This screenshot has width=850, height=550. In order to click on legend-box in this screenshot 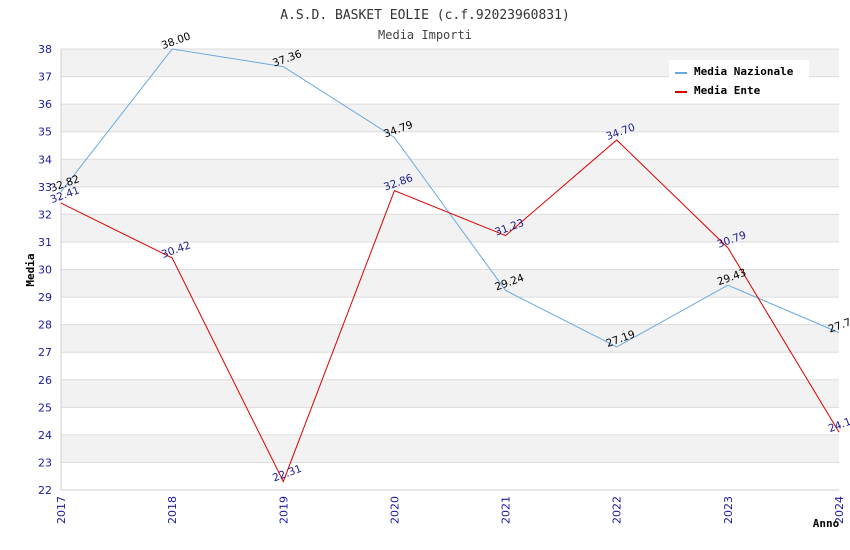, I will do `click(739, 81)`.